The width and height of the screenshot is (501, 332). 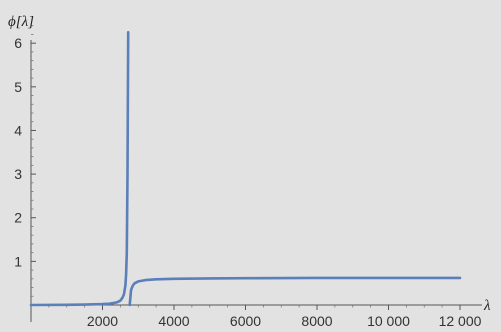 What do you see at coordinates (173, 321) in the screenshot?
I see `x-tick-label: 4000` at bounding box center [173, 321].